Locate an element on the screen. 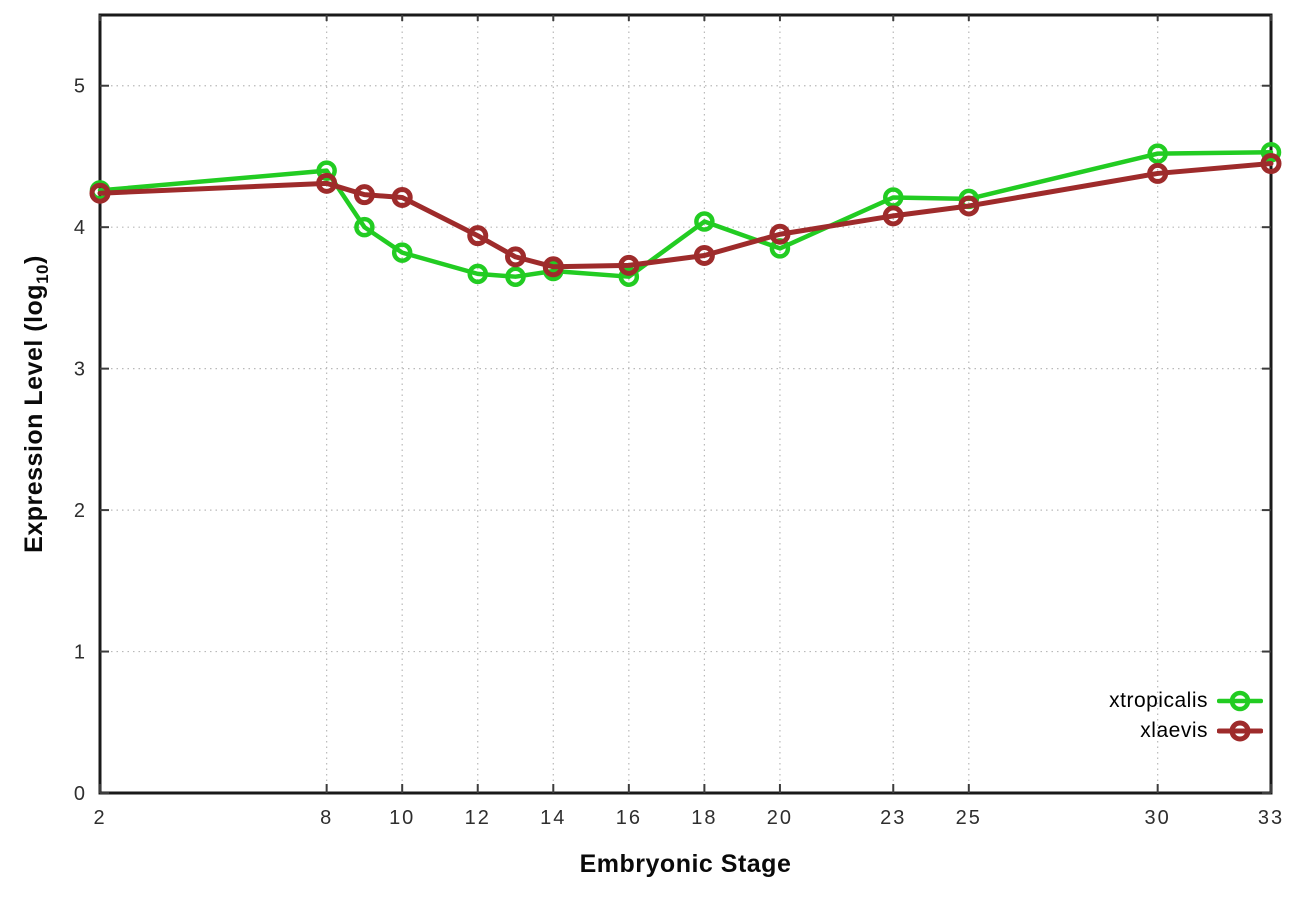 This screenshot has height=907, width=1296. x-tick-label-23: 23 is located at coordinates (893, 818).